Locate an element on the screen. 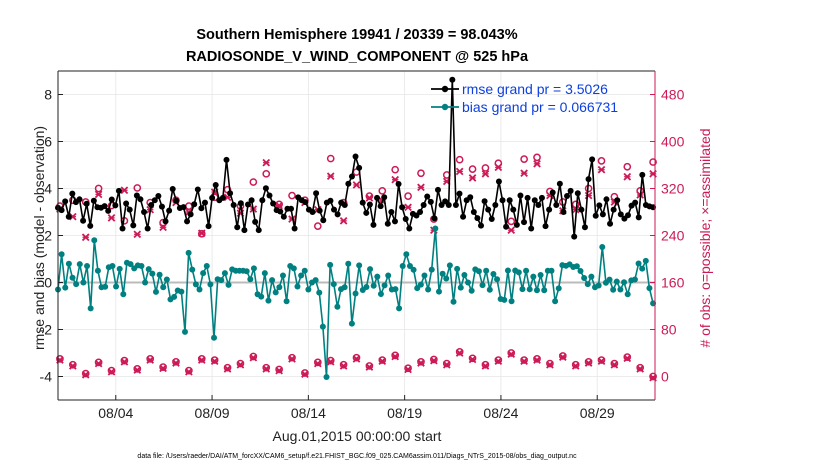  y-axis-left-label: rmse and bias (model - observation) is located at coordinates (39, 238).